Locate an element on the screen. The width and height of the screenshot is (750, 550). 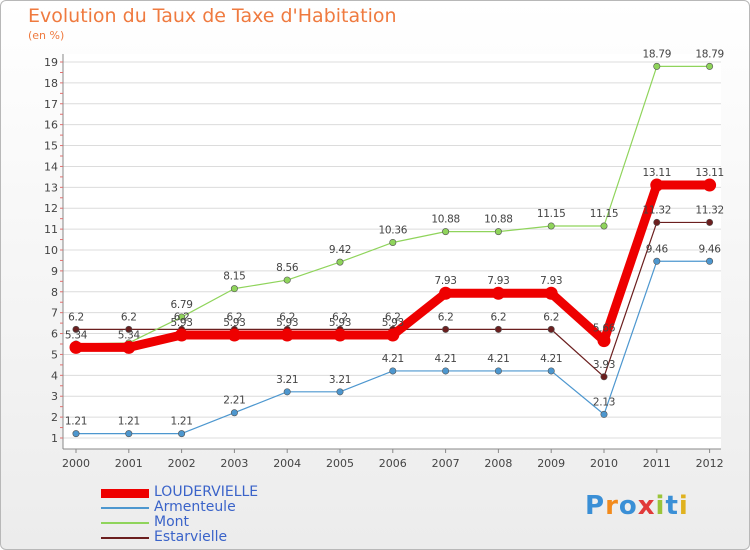
x-tick-label: 2008 is located at coordinates (498, 463).